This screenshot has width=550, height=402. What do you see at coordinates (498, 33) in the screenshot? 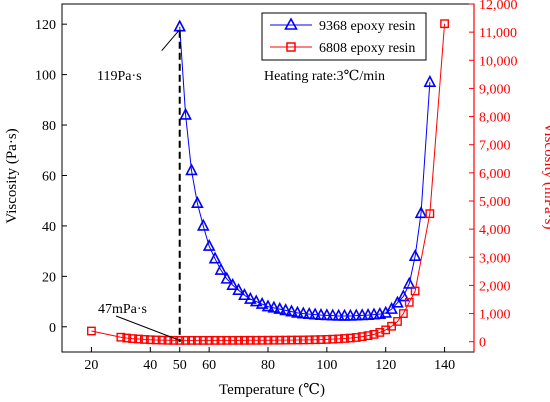
I see `right-y-tick-label: 11,000` at bounding box center [498, 33].